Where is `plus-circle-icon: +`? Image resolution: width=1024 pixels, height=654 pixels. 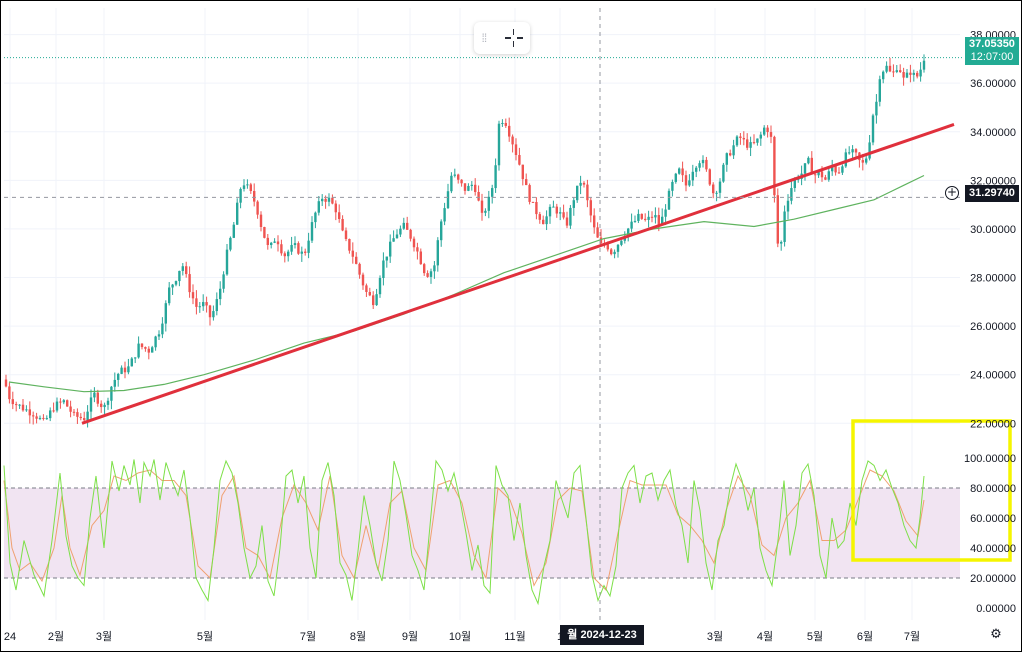
plus-circle-icon: + is located at coordinates (952, 192).